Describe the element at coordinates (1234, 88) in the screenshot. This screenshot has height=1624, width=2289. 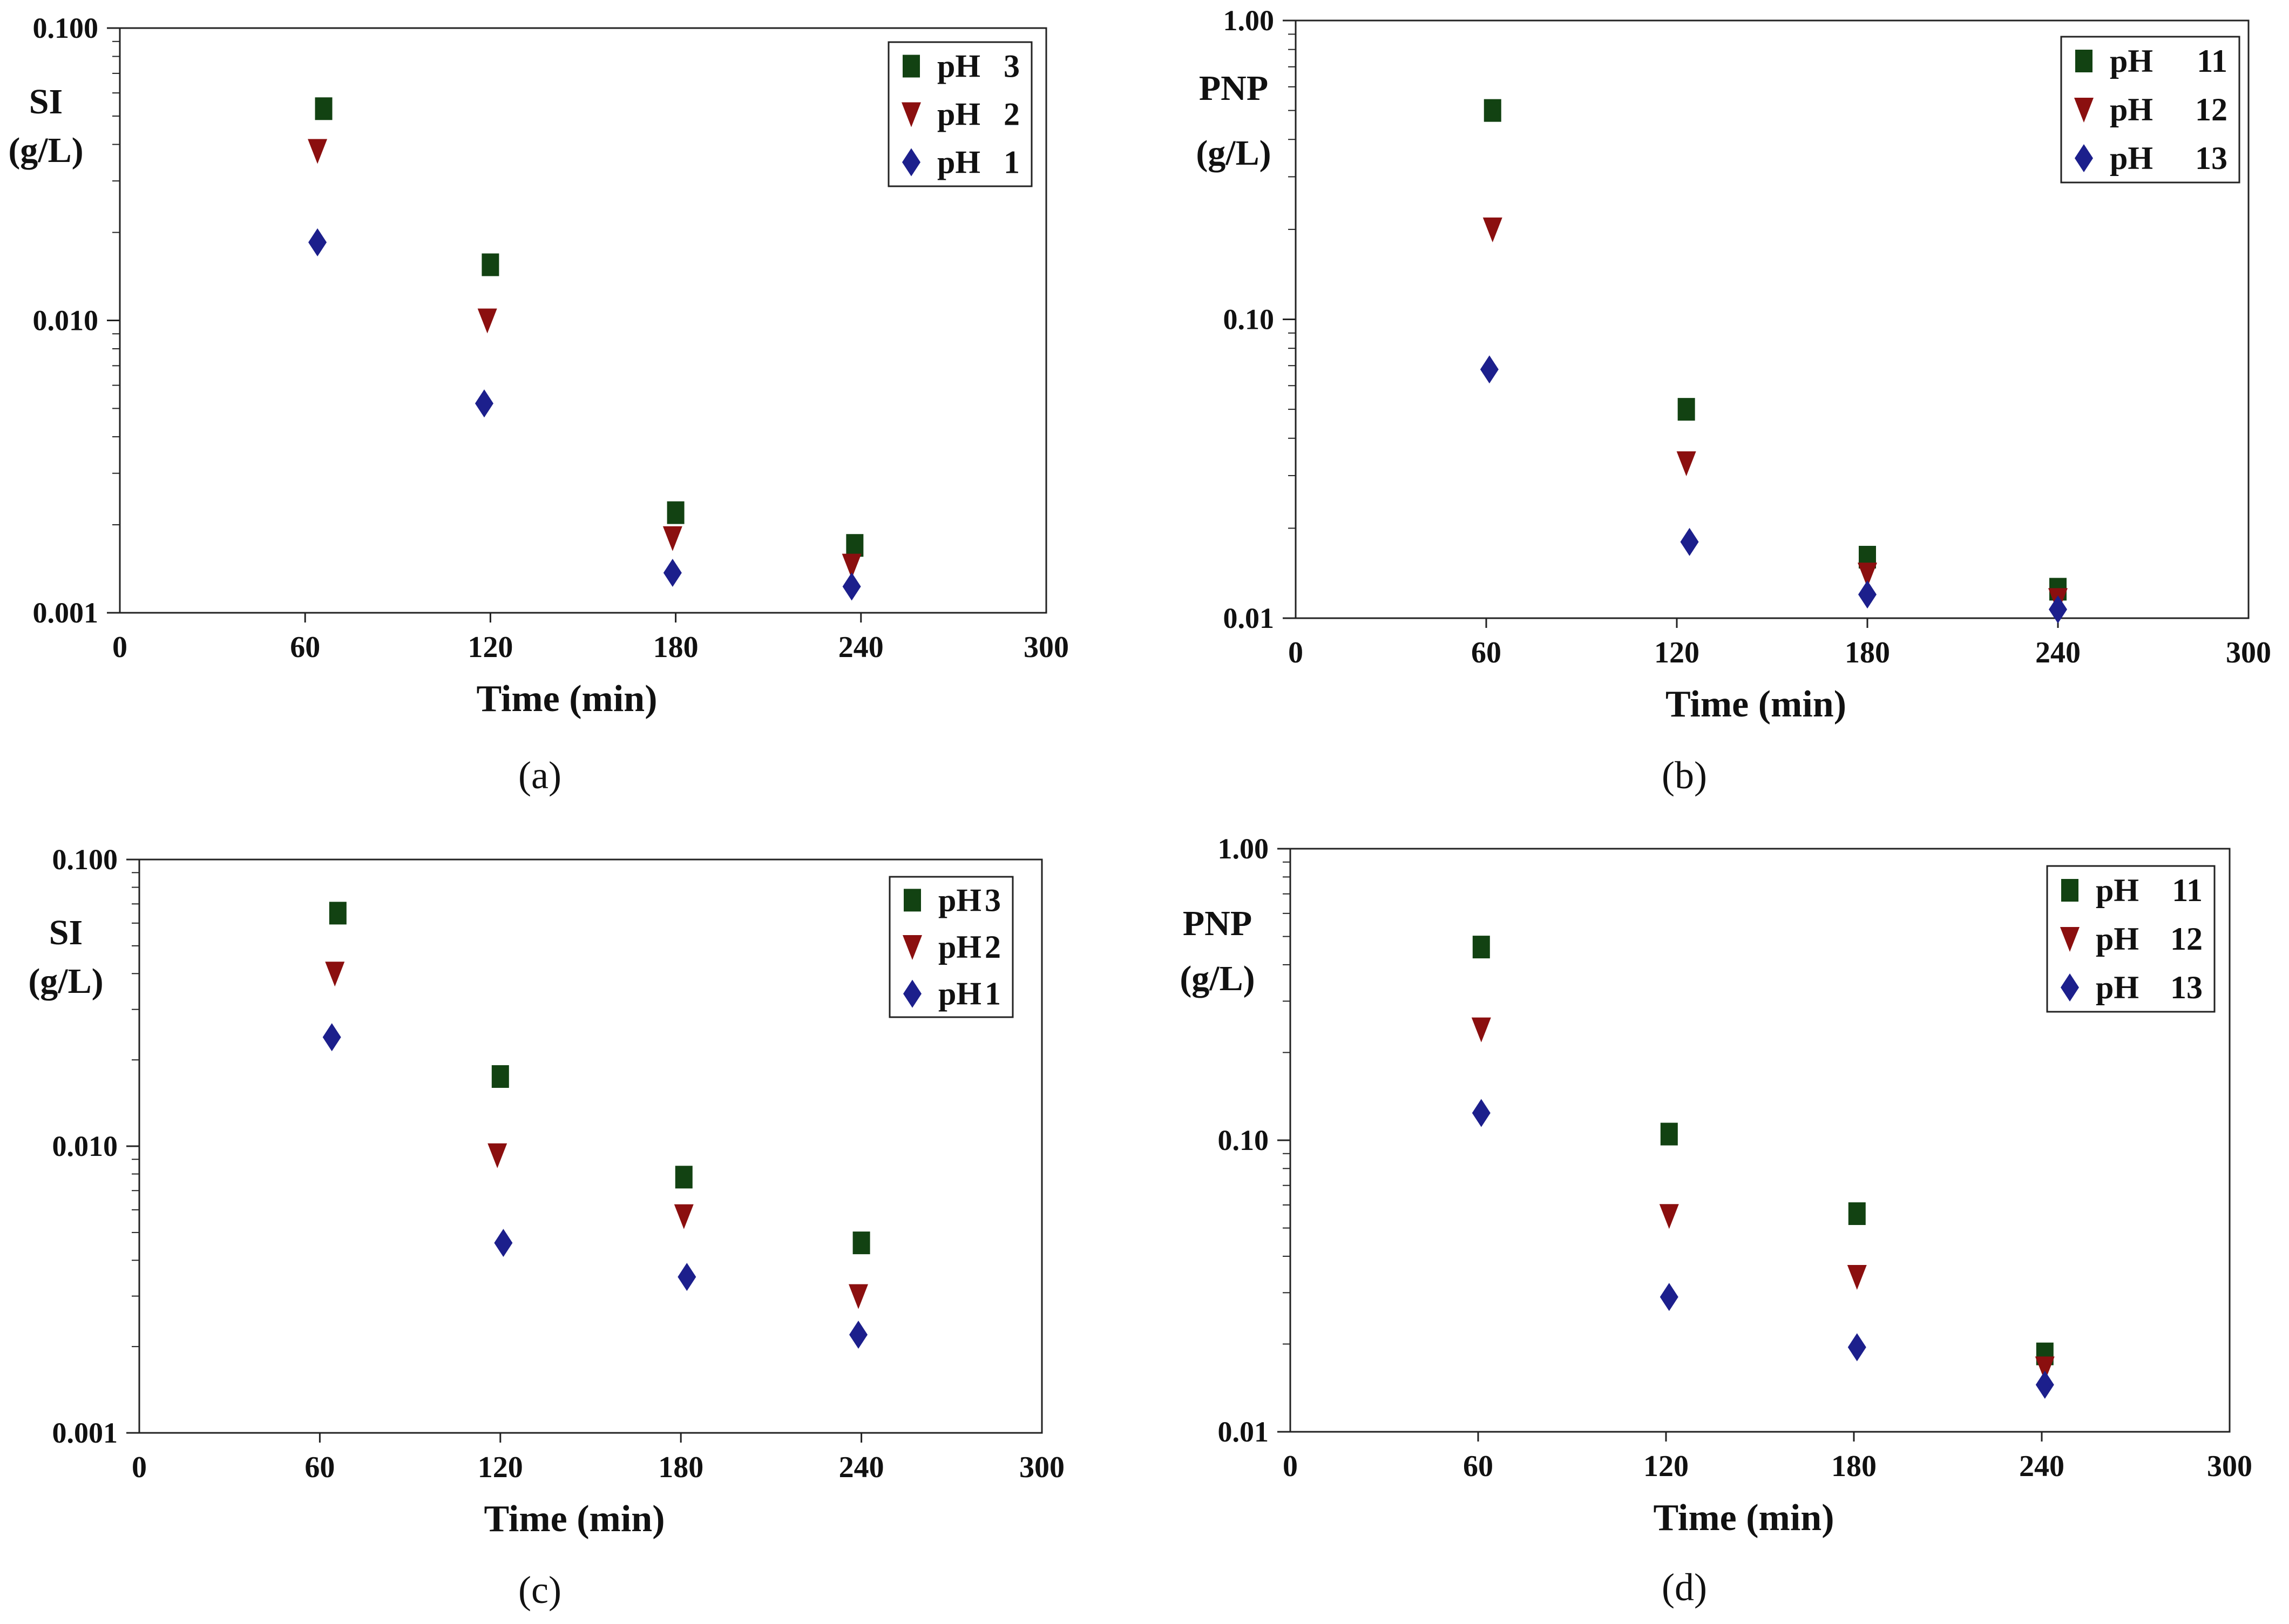
I see `y-axis-label: PNP` at that location.